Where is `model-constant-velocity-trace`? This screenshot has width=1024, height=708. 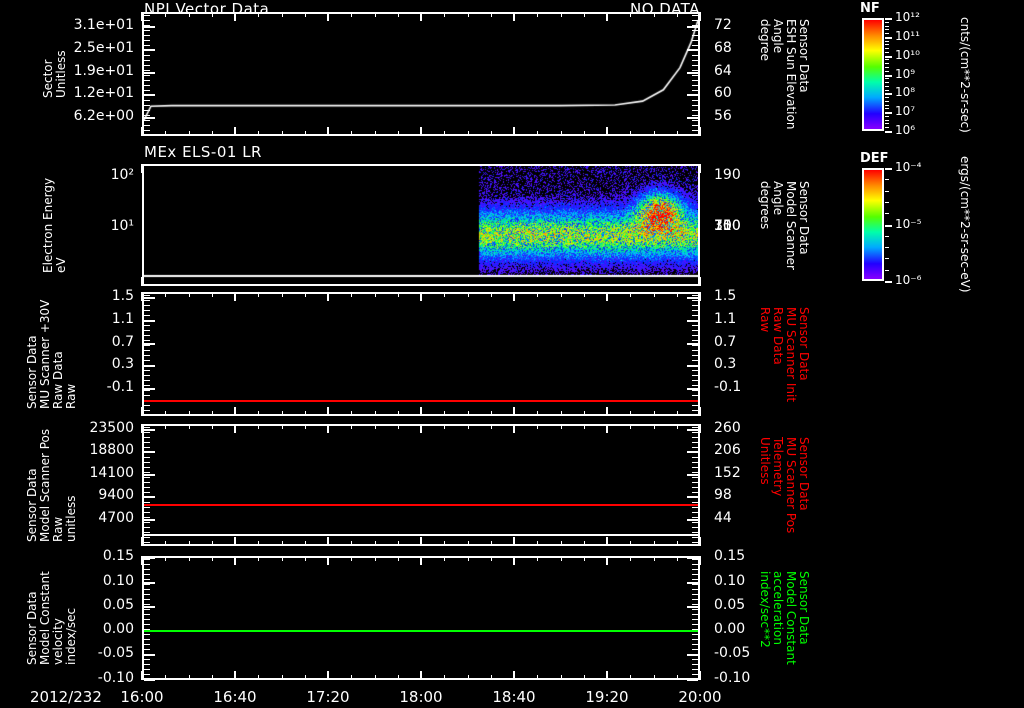
model-constant-velocity-trace is located at coordinates (421, 631).